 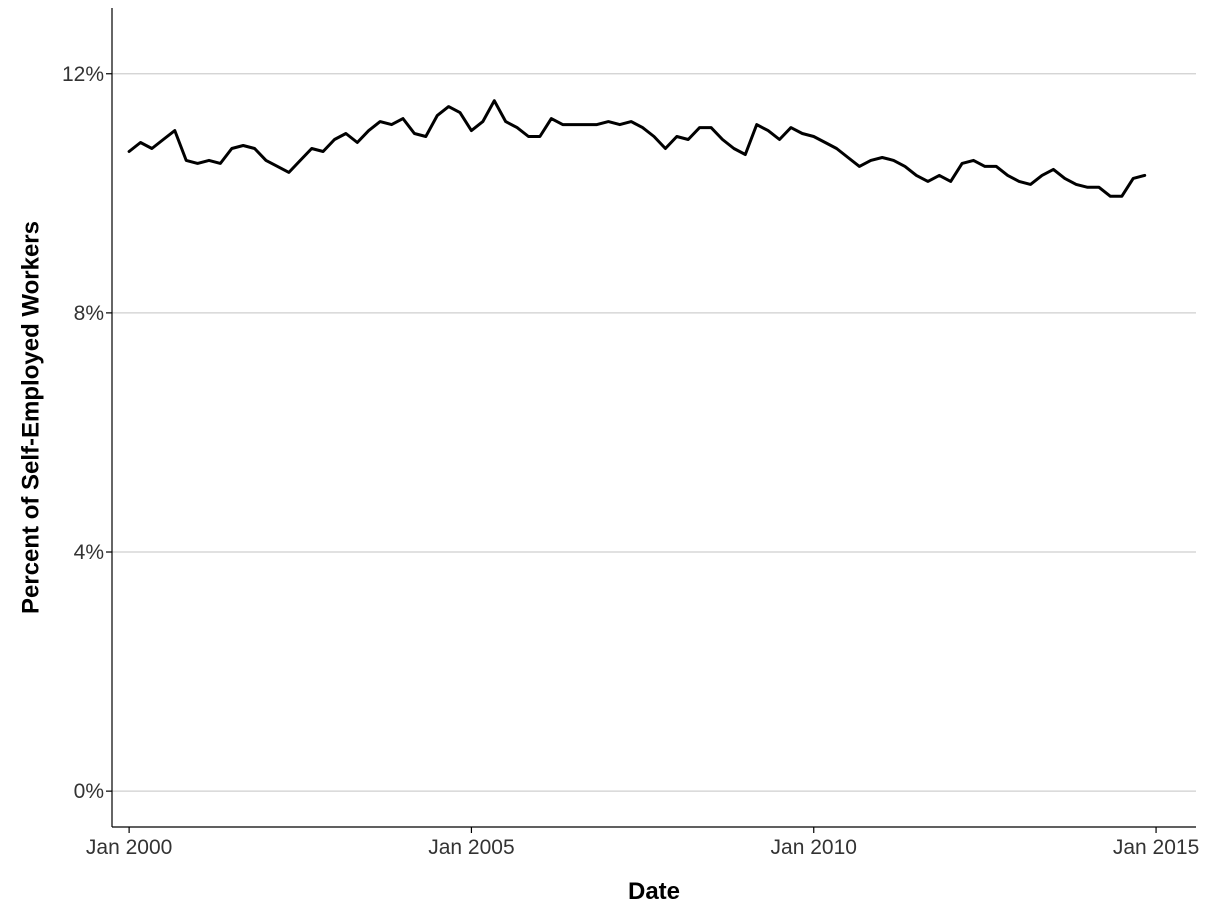 What do you see at coordinates (642, 843) in the screenshot?
I see `x-axis-ticks: Jan 2000 Jan 2005 Jan 2010 Jan 2015` at bounding box center [642, 843].